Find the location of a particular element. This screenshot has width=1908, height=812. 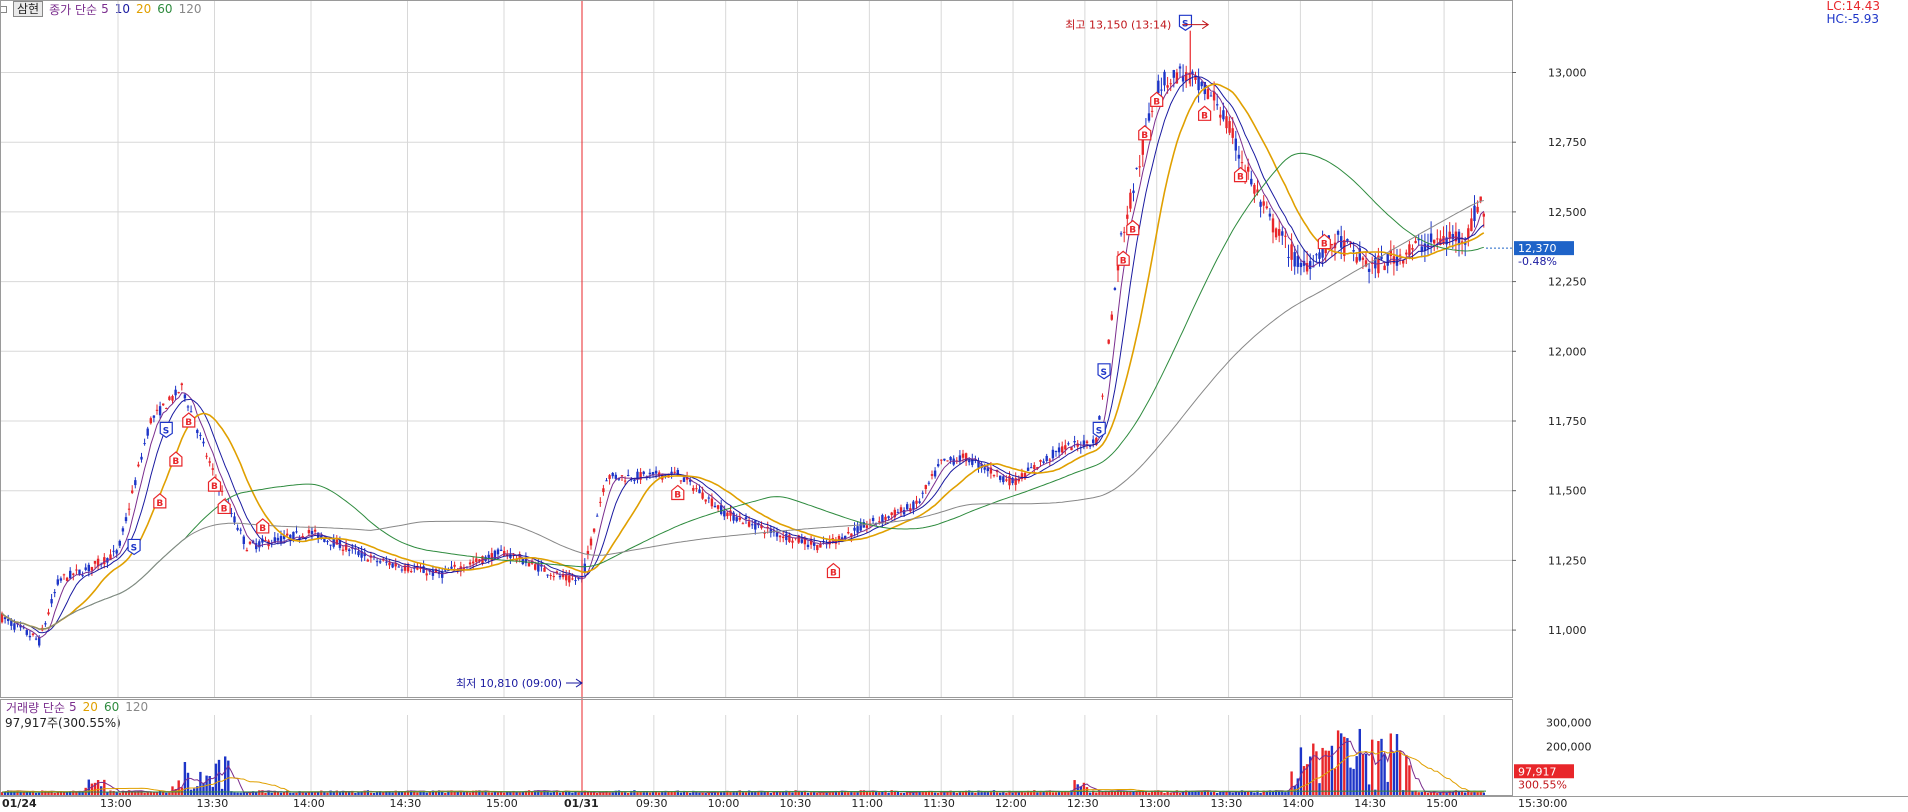

stock-name-button: 삼현 is located at coordinates (28, 9).